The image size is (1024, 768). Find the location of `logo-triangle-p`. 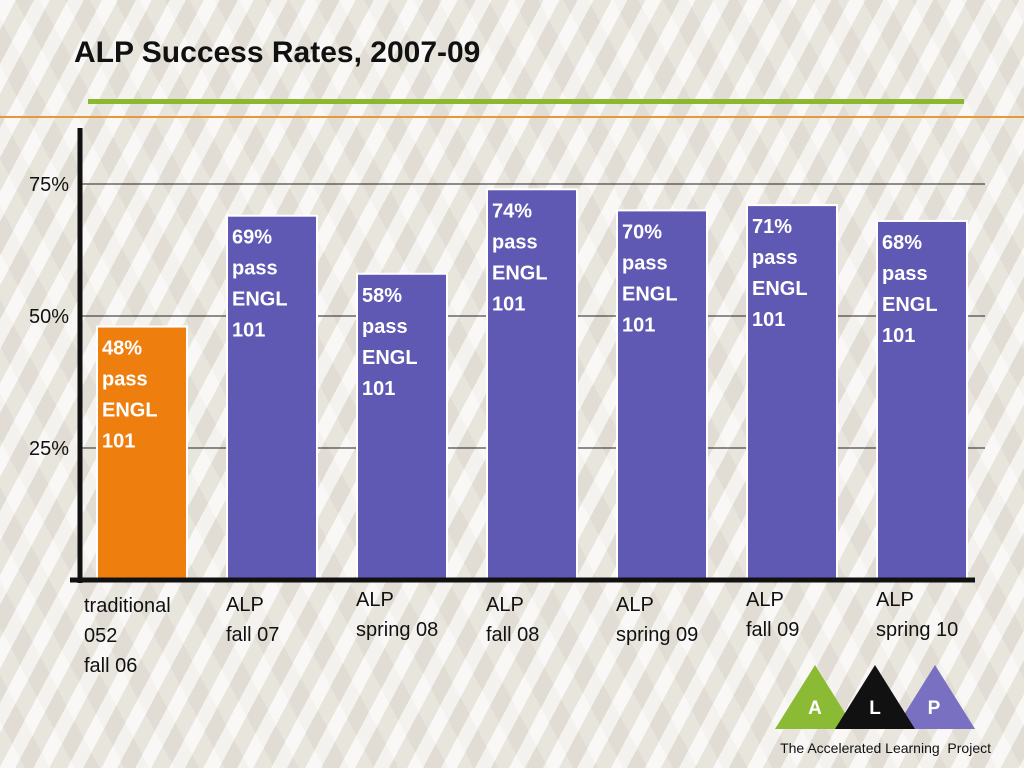

logo-triangle-p is located at coordinates (935, 697).